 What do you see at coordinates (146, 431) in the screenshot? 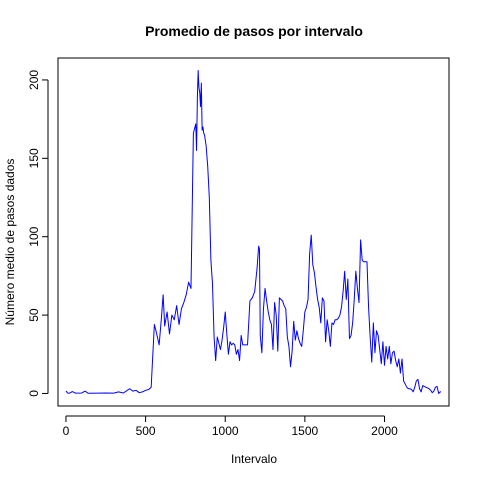
I see `x-tick-label: 500` at bounding box center [146, 431].